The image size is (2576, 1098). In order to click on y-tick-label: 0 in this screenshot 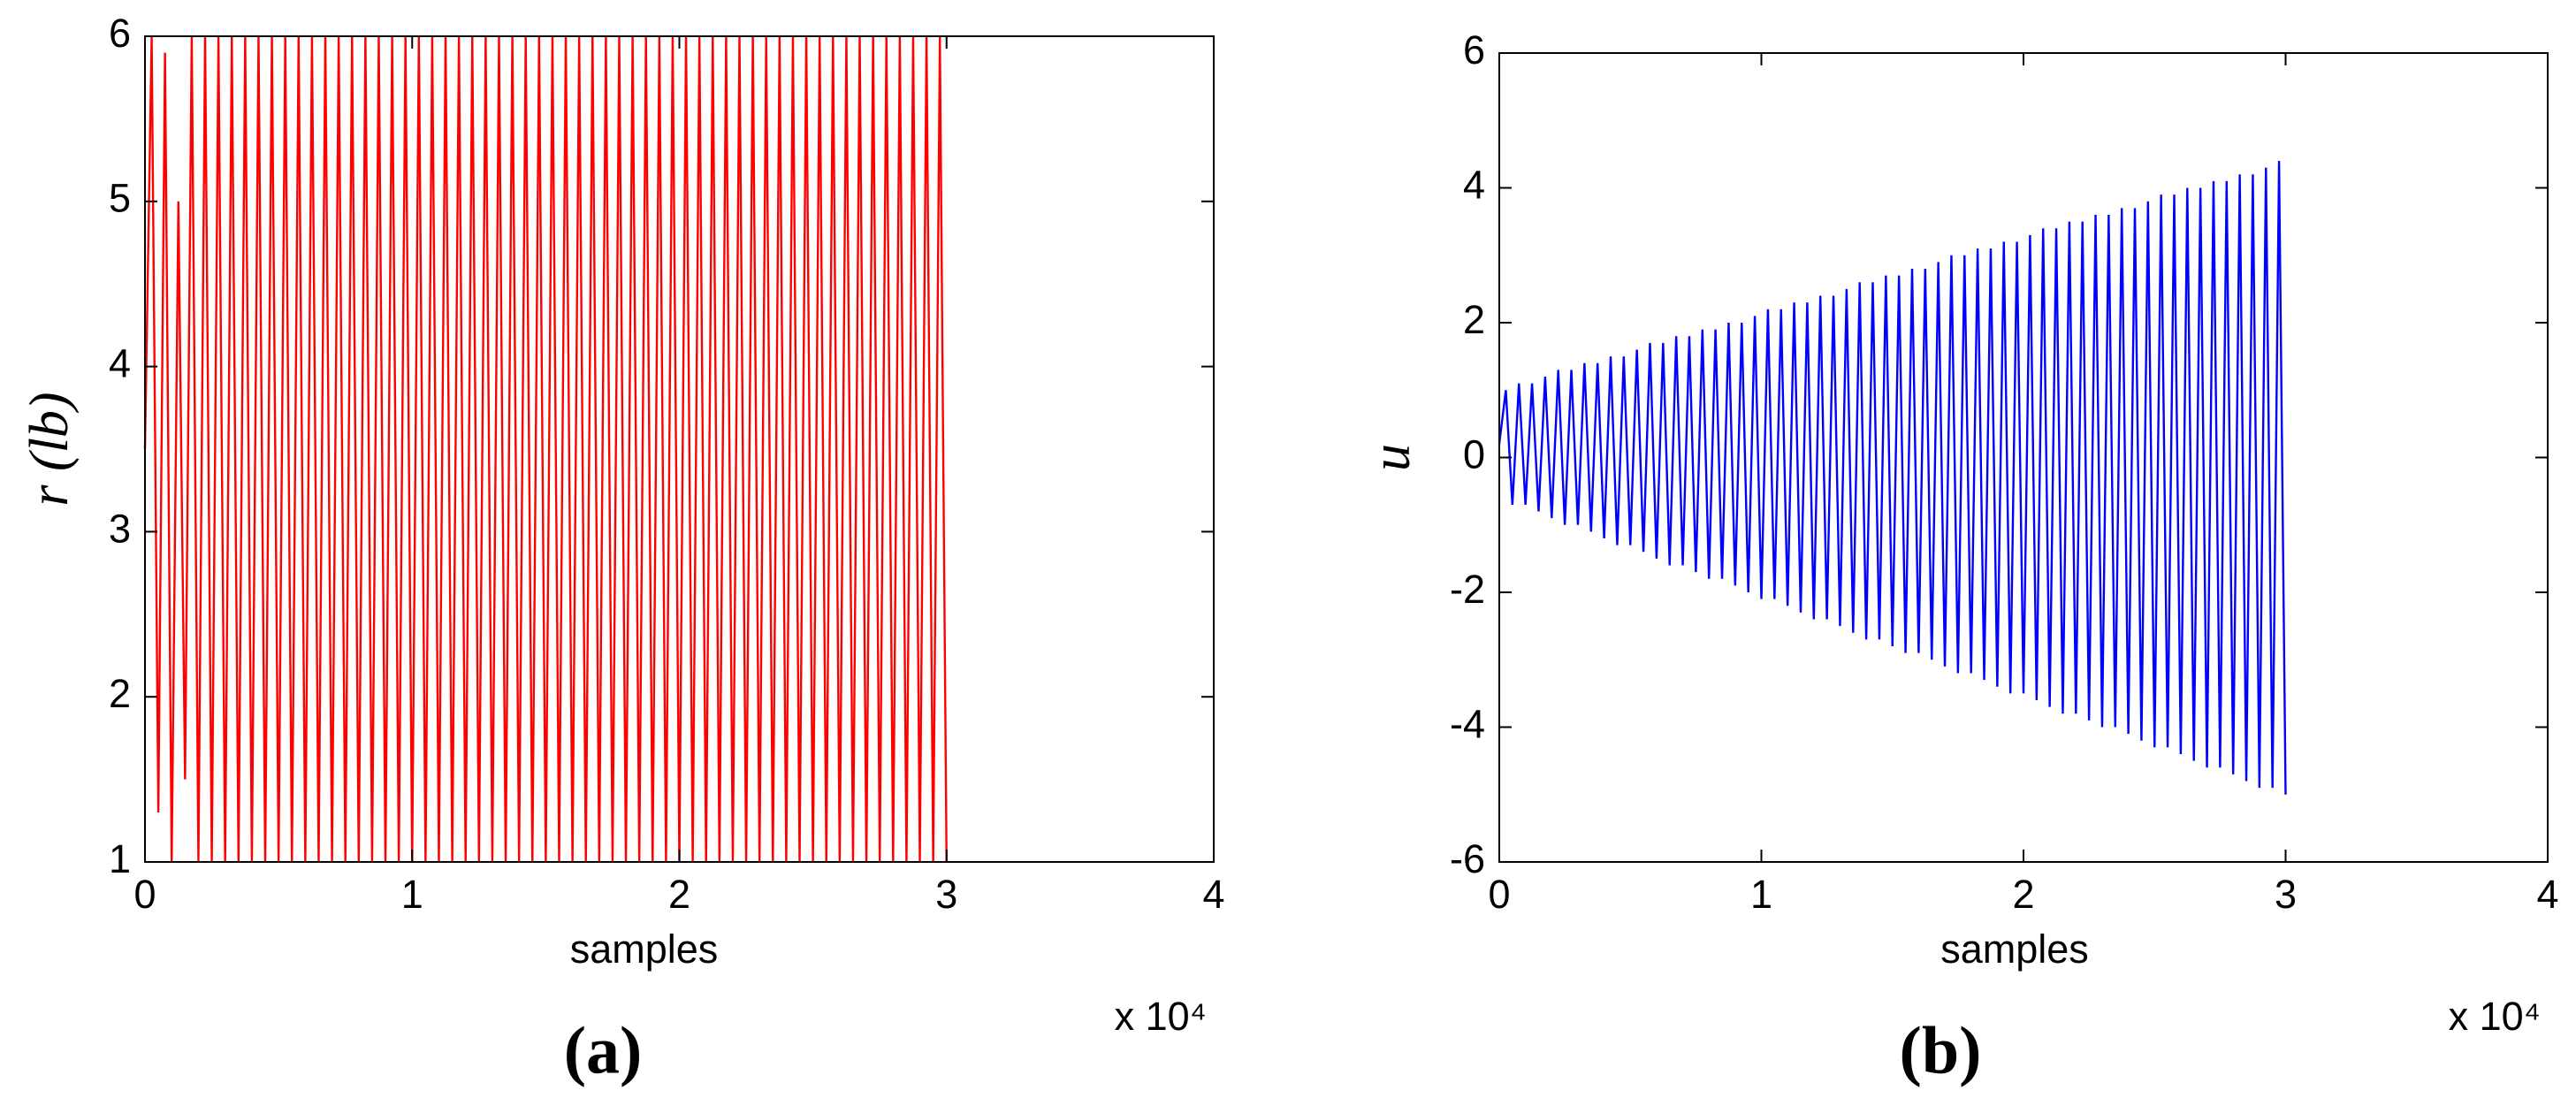, I will do `click(1474, 454)`.